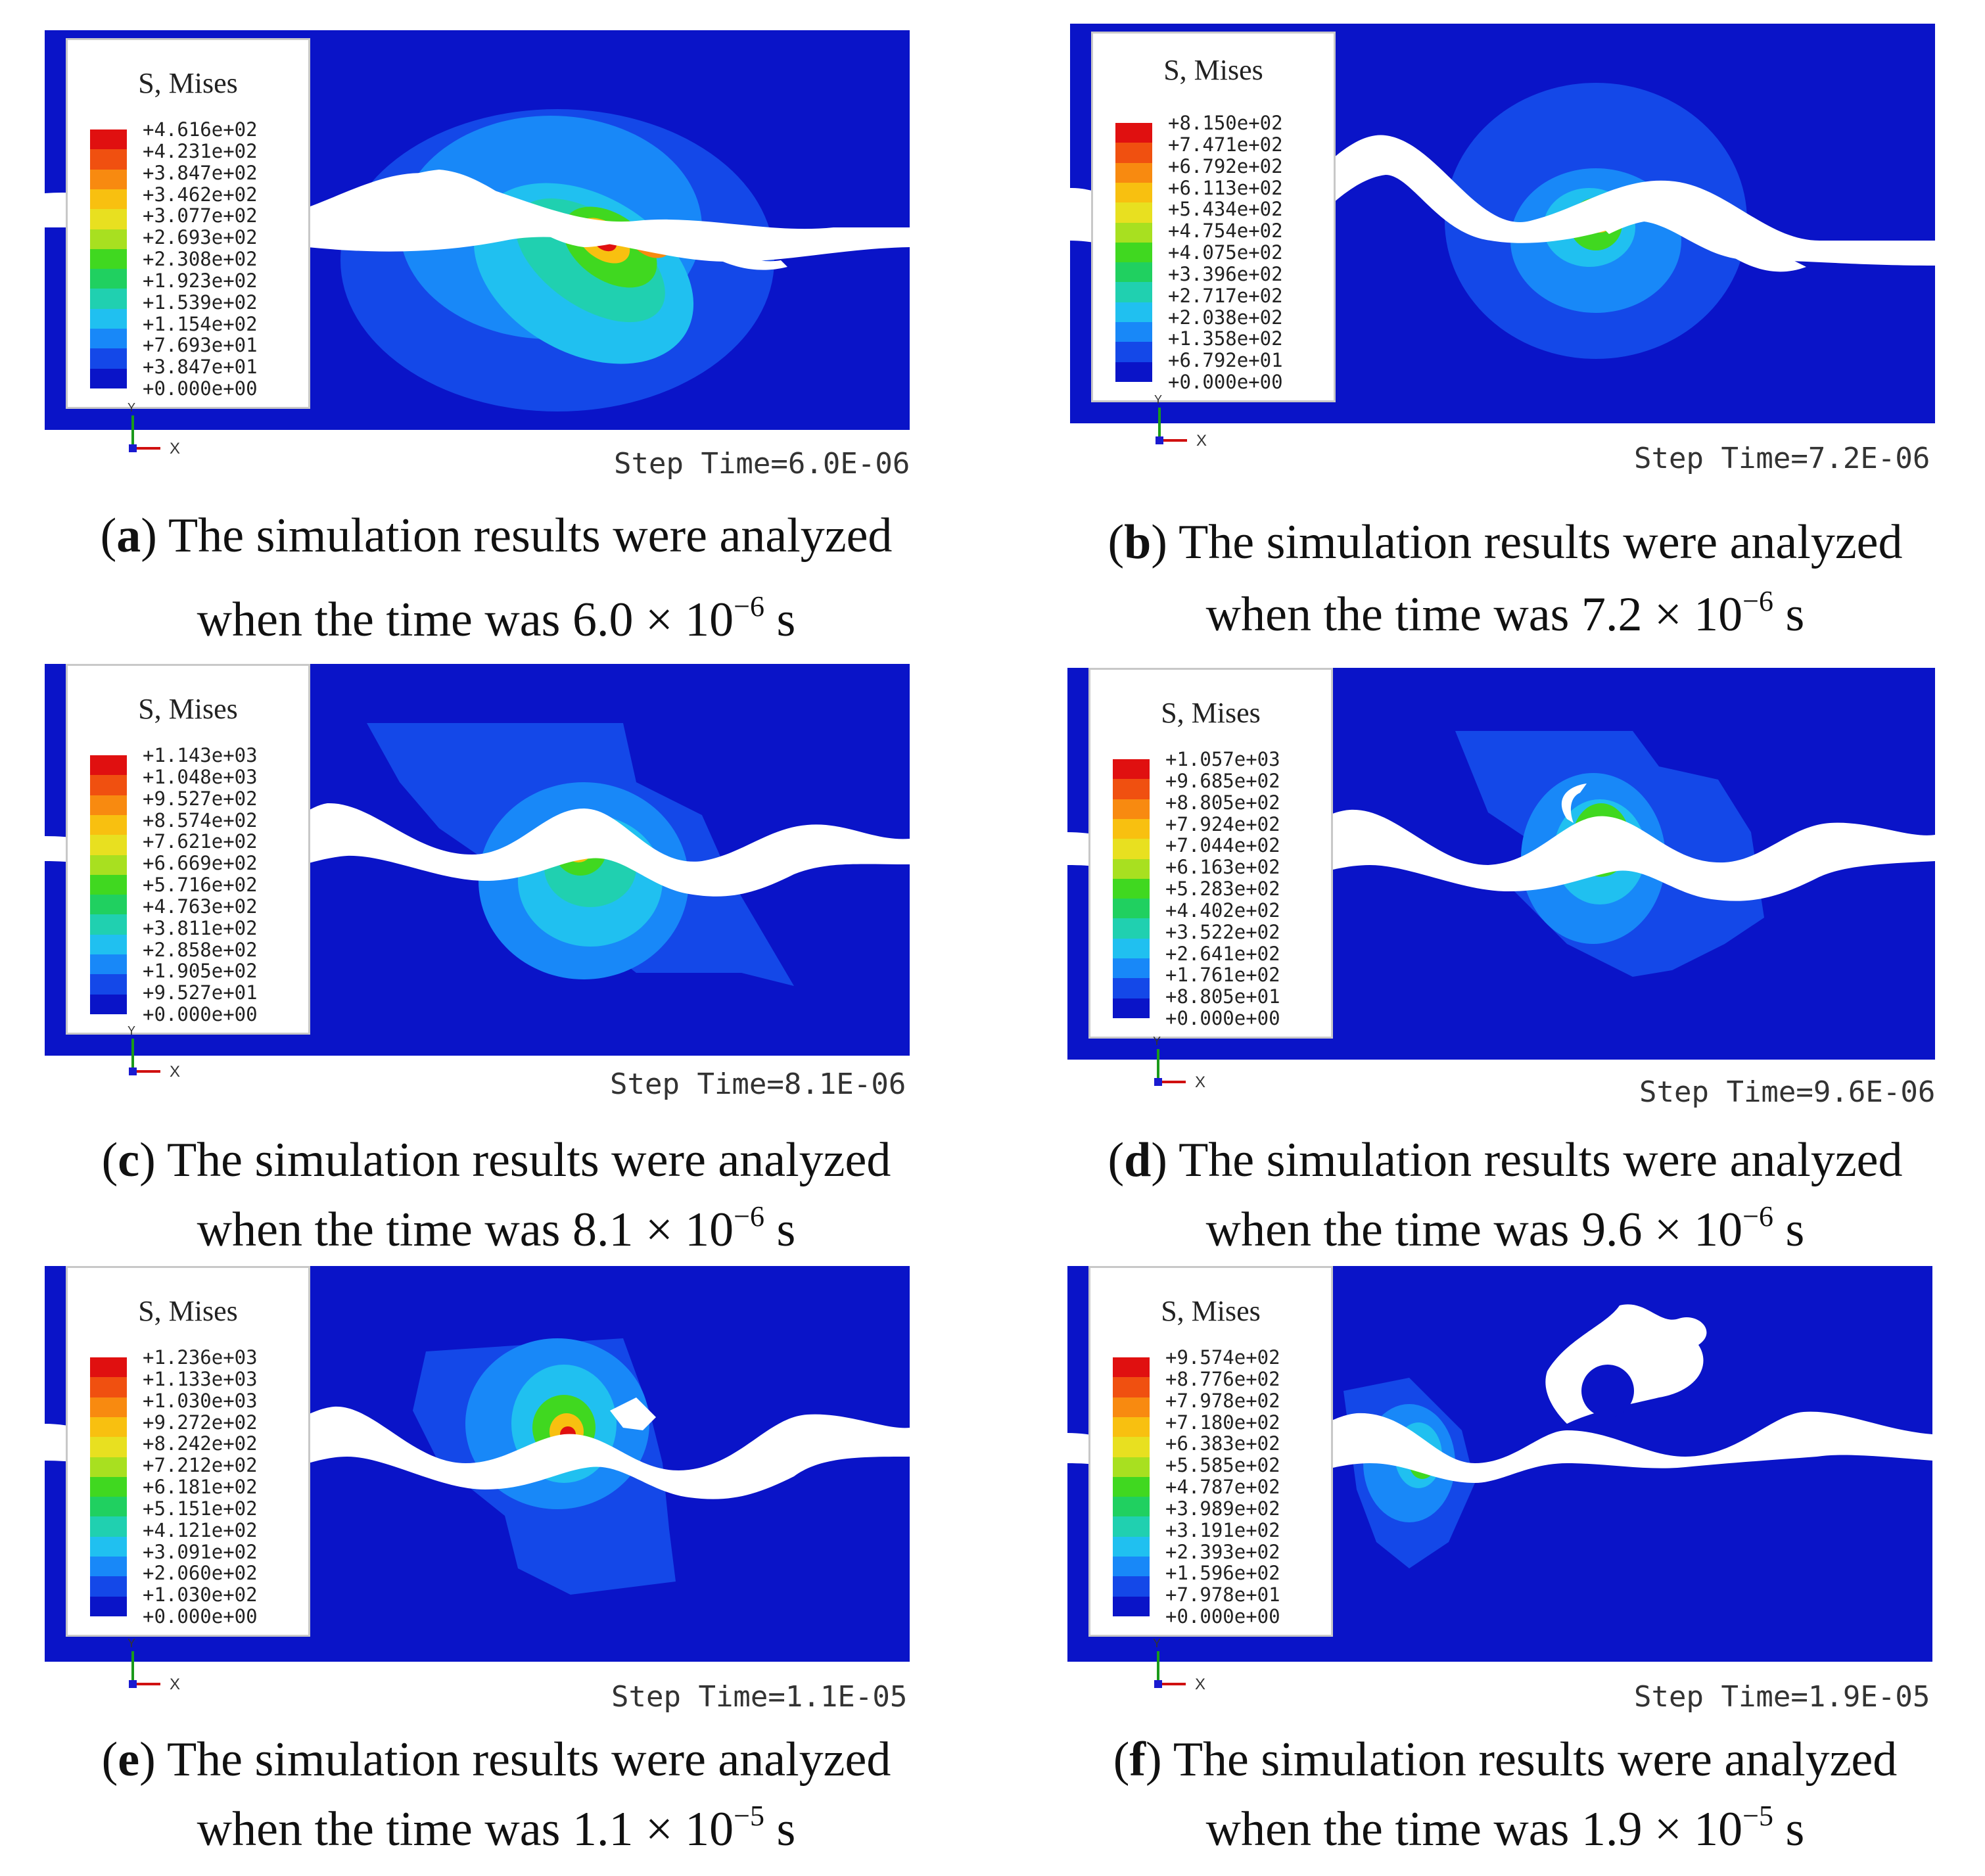 The image size is (1985, 1876). Describe the element at coordinates (200, 302) in the screenshot. I see `legend-value: +1.539e+02` at that location.